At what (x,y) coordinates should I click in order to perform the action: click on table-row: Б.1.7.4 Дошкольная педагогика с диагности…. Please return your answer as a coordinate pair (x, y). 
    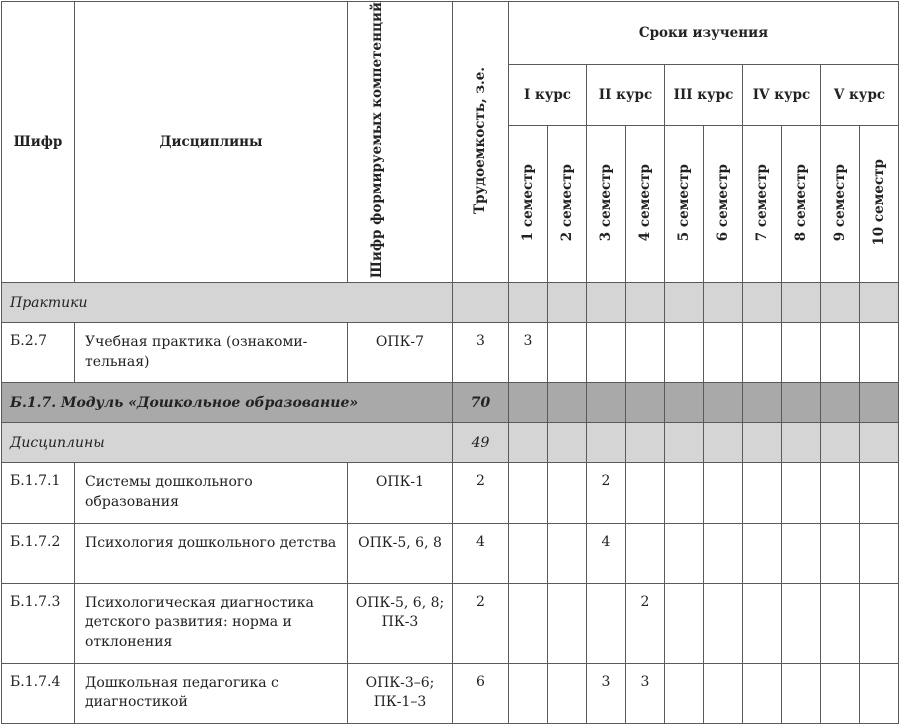
    Looking at the image, I should click on (450, 693).